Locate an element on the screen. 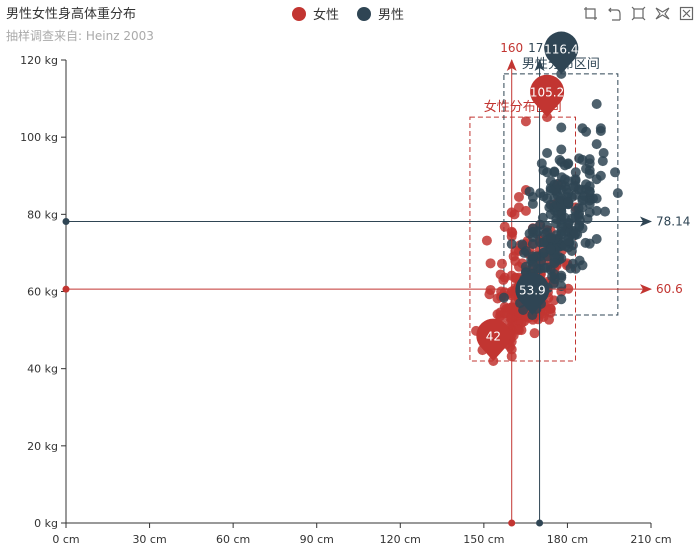 The height and width of the screenshot is (560, 700). legend-female-label: 女性 is located at coordinates (326, 15).